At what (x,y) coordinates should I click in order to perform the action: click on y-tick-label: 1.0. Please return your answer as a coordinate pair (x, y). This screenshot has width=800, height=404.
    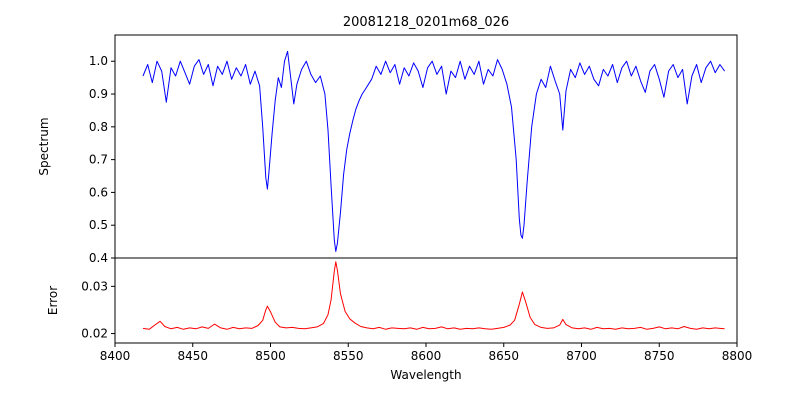
    Looking at the image, I should click on (98, 61).